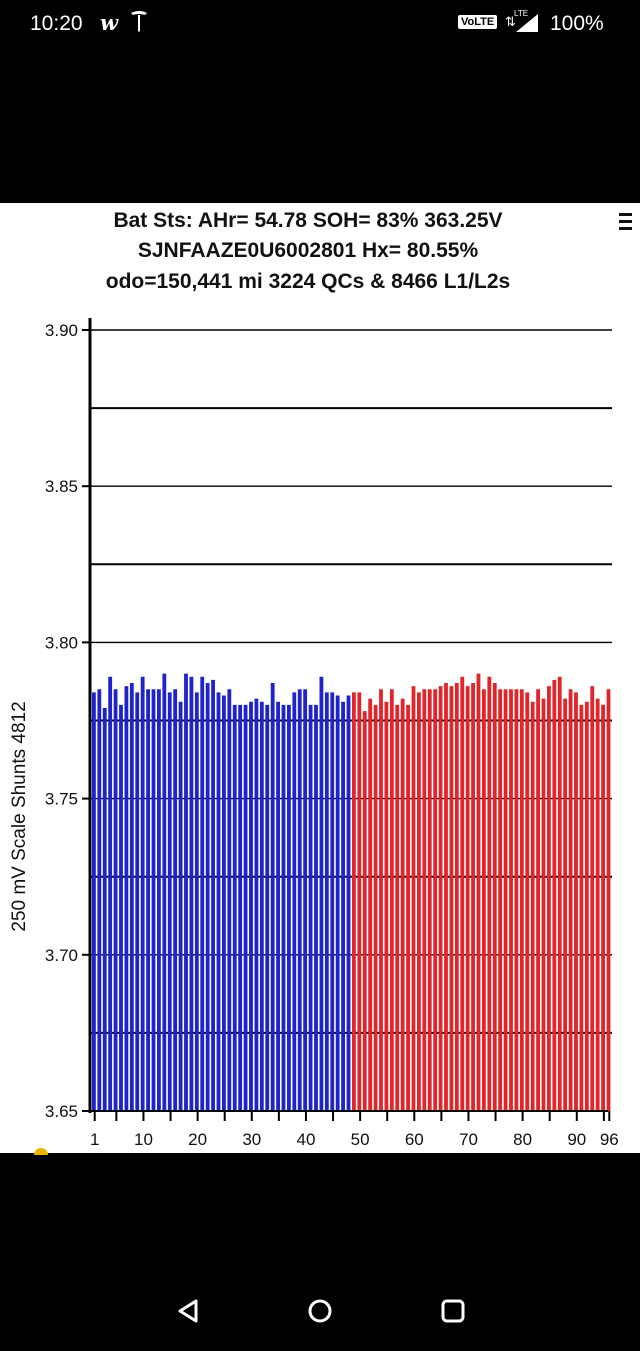 The image size is (640, 1351). Describe the element at coordinates (609, 1139) in the screenshot. I see `x-tick-label: 96` at that location.